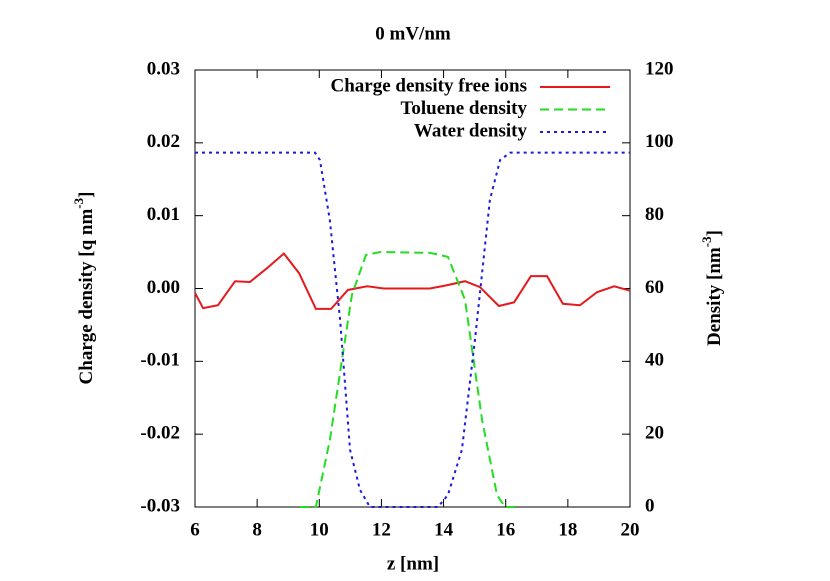 This screenshot has width=830, height=581. I want to click on y-tick-label: 0.02, so click(163, 141).